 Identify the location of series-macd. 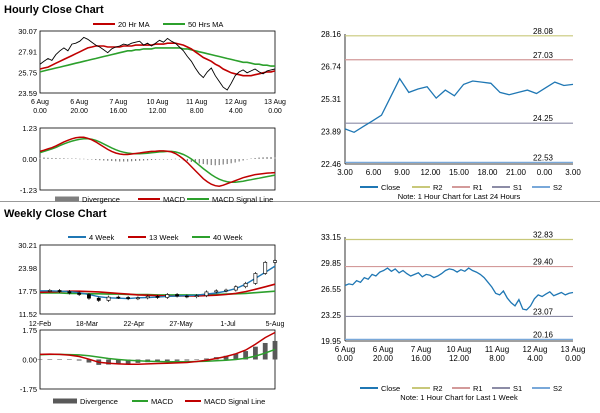
(157, 161).